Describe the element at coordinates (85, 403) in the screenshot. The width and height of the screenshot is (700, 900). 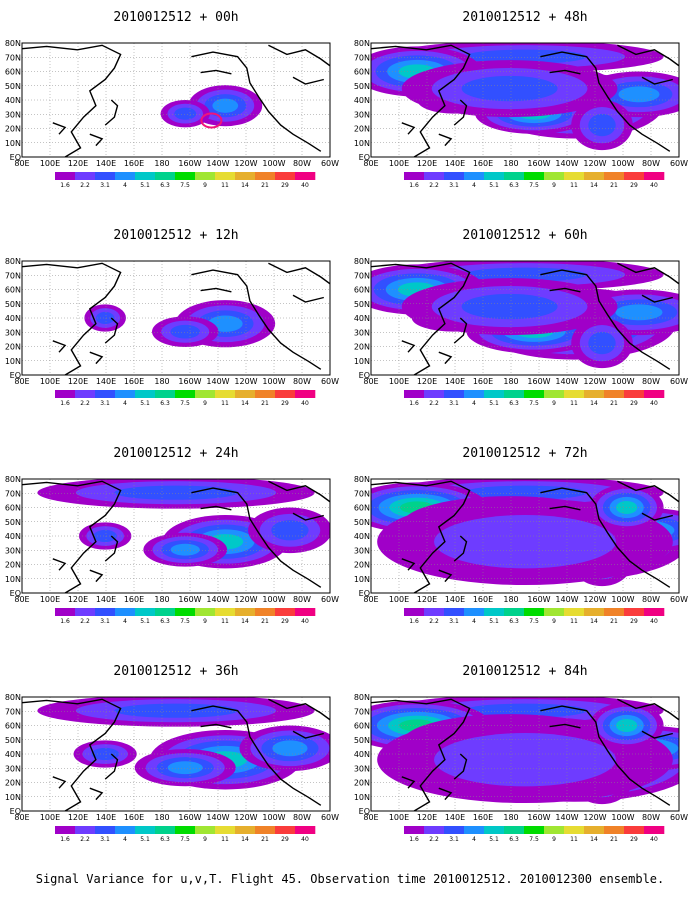
I see `colorbar-label: 2.2` at that location.